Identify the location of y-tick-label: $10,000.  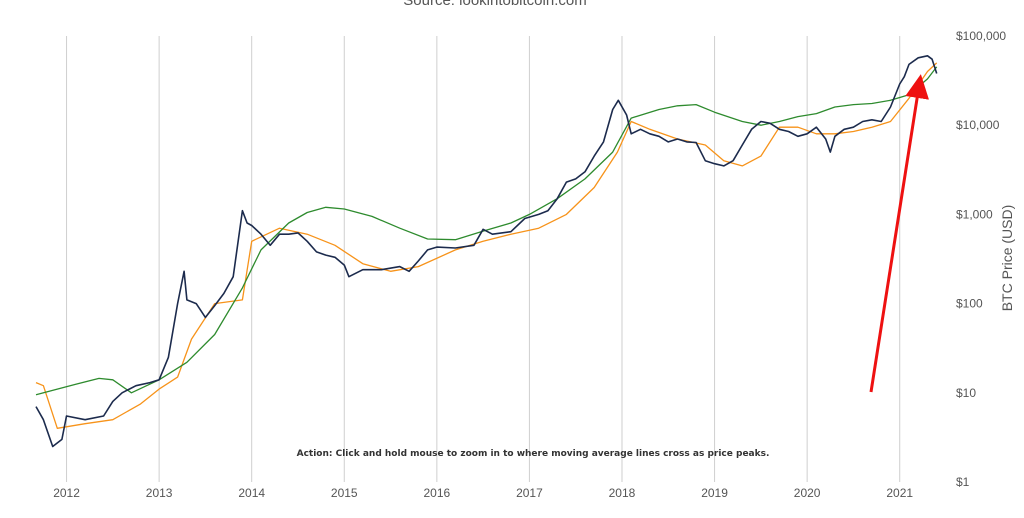
(978, 125).